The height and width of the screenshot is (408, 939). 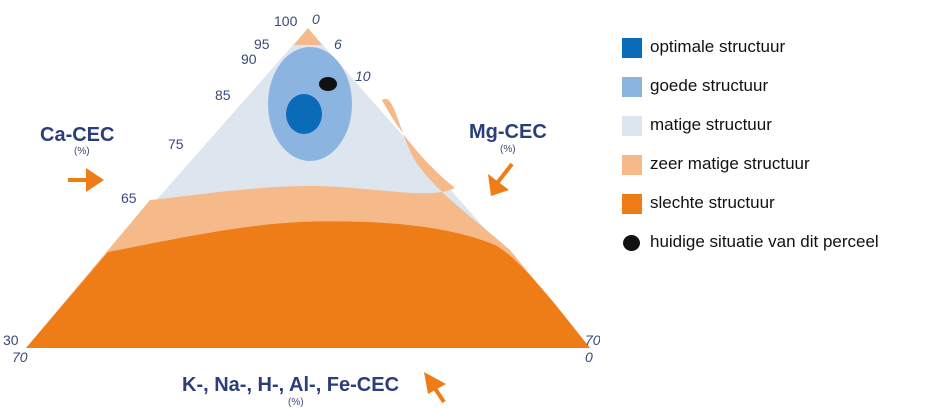 What do you see at coordinates (501, 179) in the screenshot?
I see `arrow-down-left-icon` at bounding box center [501, 179].